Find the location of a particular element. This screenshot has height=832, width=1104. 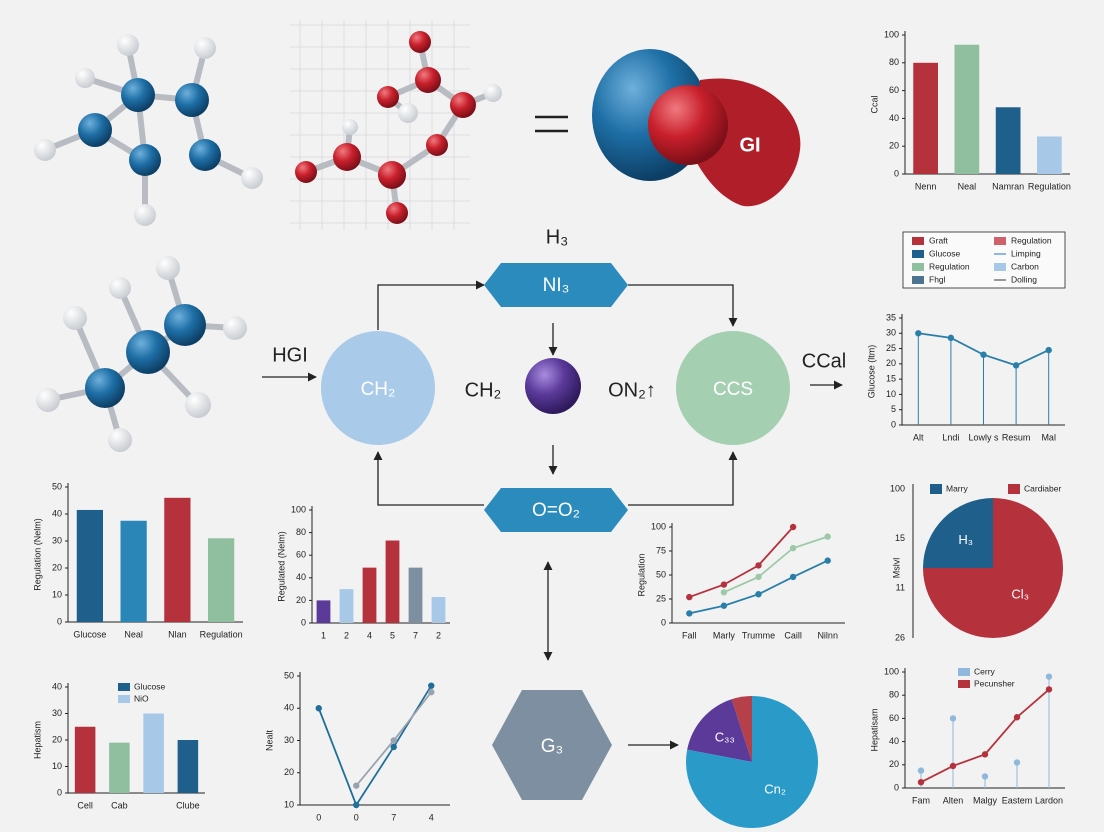

x-tick-label: Lndi is located at coordinates (950, 437).